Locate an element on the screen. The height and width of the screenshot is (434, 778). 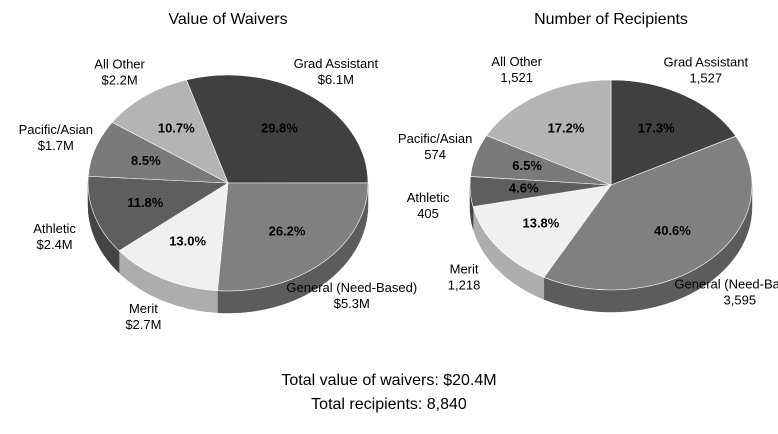
amount-label: 1,527 is located at coordinates (706, 77).